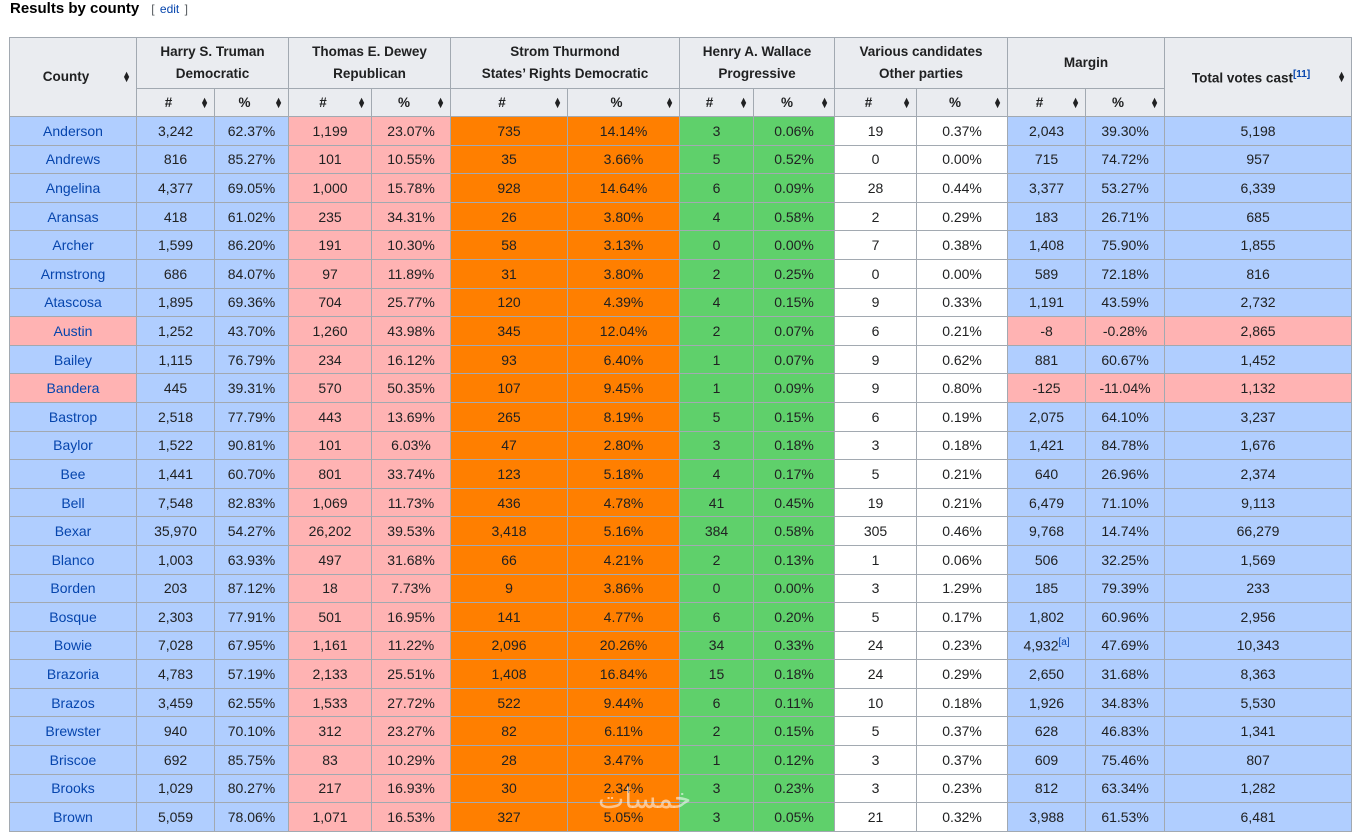 Image resolution: width=1361 pixels, height=833 pixels. I want to click on thurmond-votes: 522, so click(509, 702).